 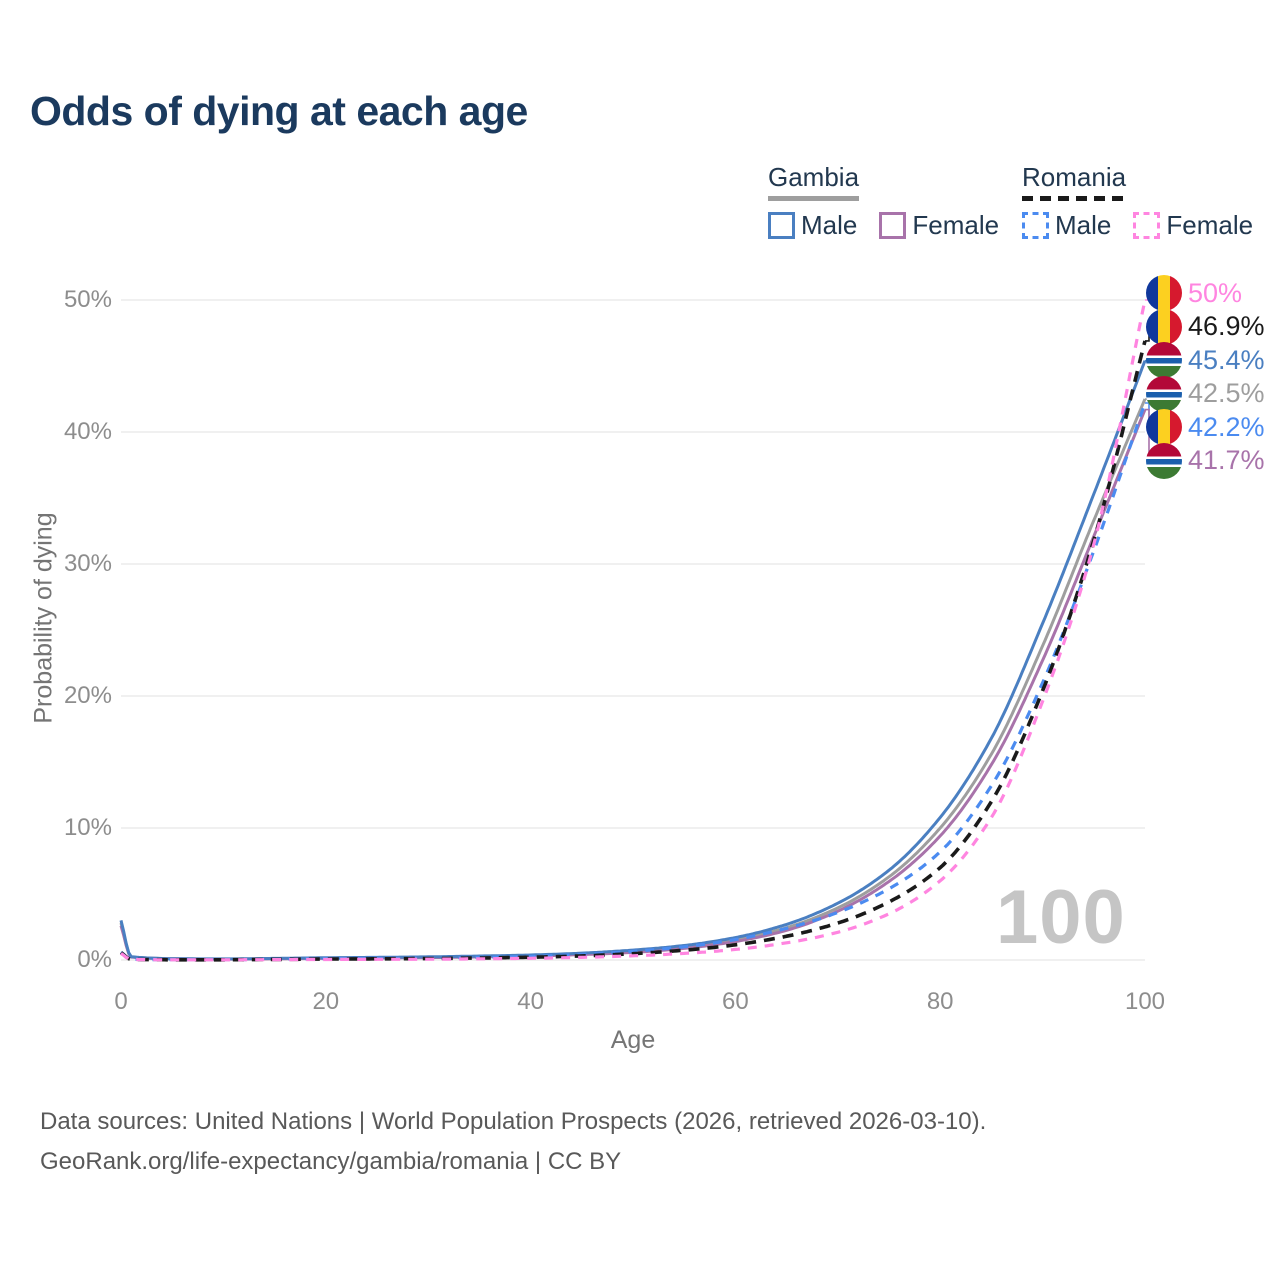 What do you see at coordinates (1226, 460) in the screenshot?
I see `end-label-value: 41.7%` at bounding box center [1226, 460].